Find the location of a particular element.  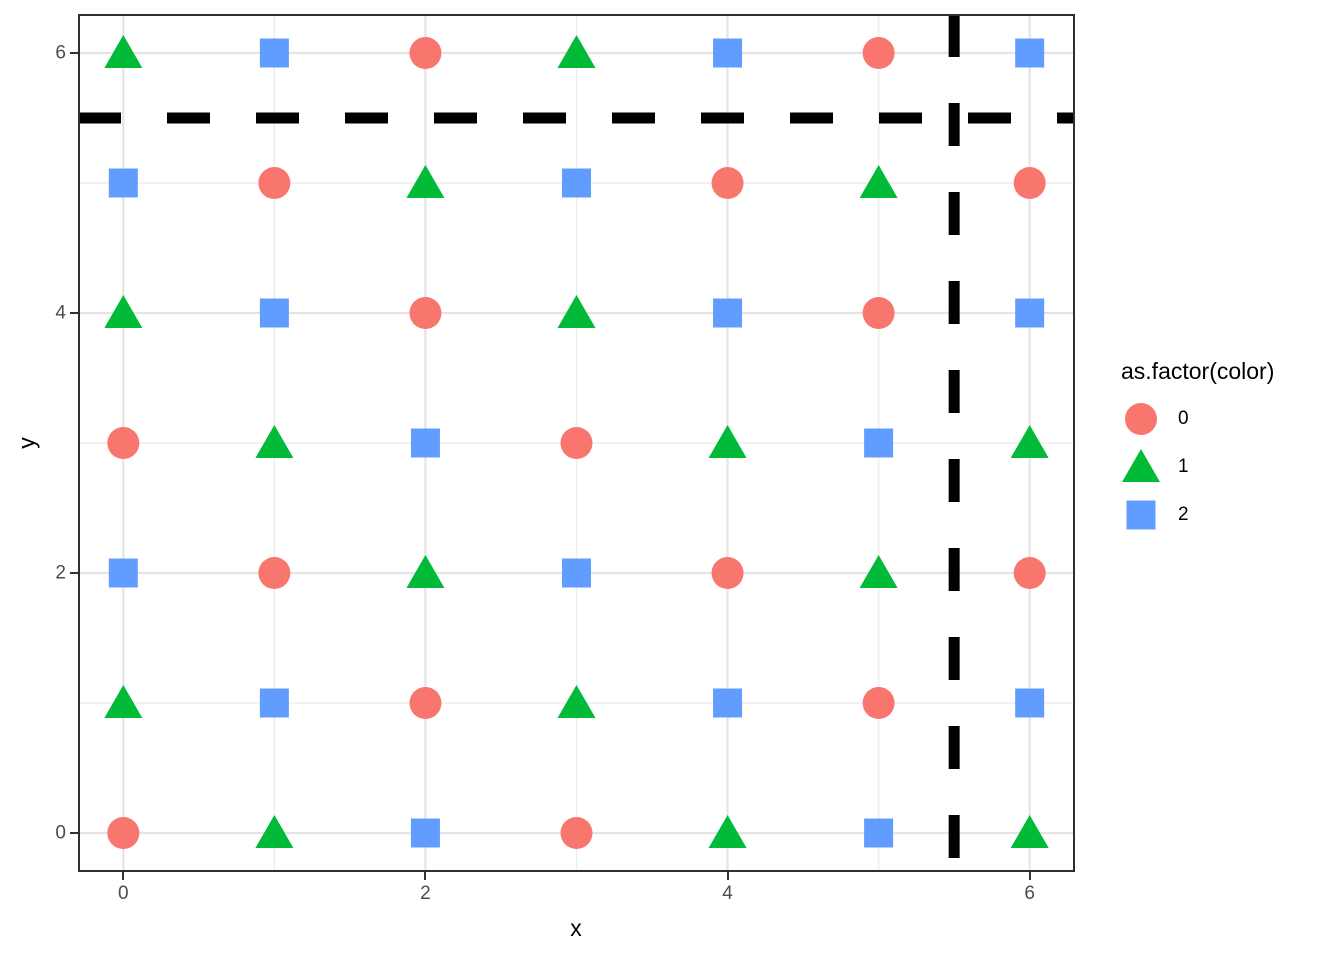

x-tick-label: 6 is located at coordinates (1029, 893).